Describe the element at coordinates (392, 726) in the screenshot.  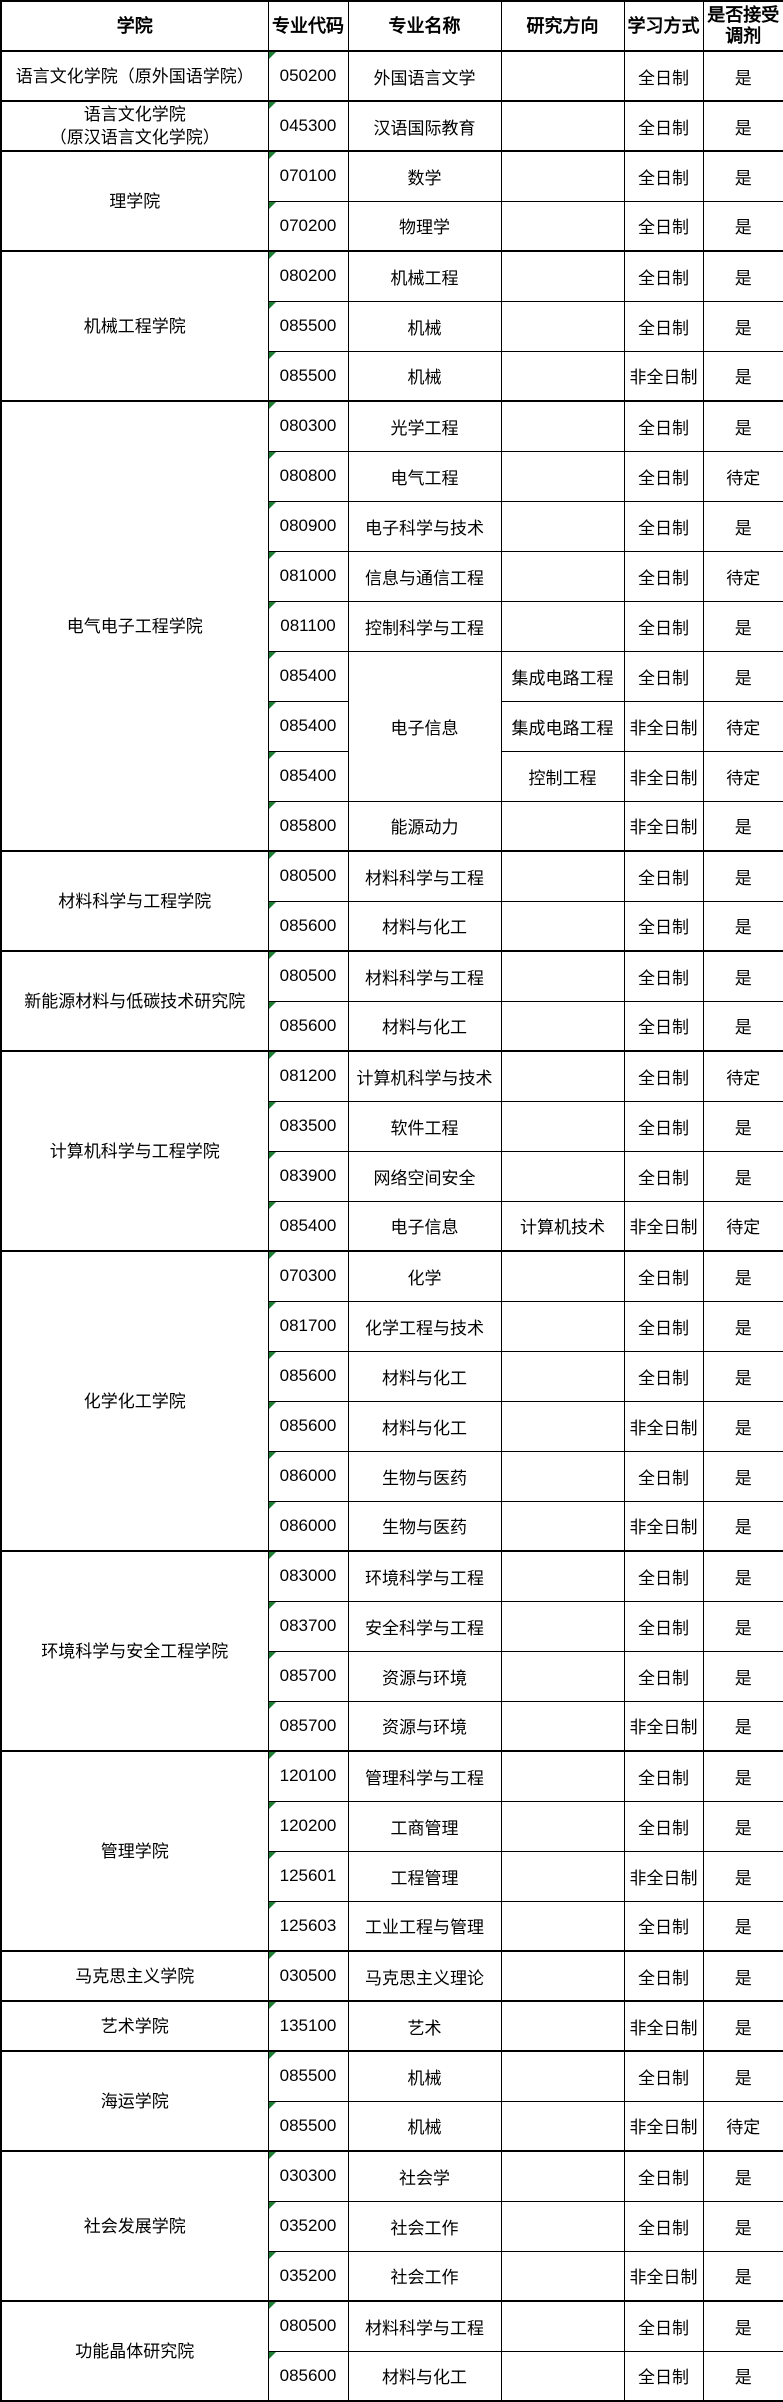
I see `table-row: 085400 集成电路工程 非全日制 待定` at that location.